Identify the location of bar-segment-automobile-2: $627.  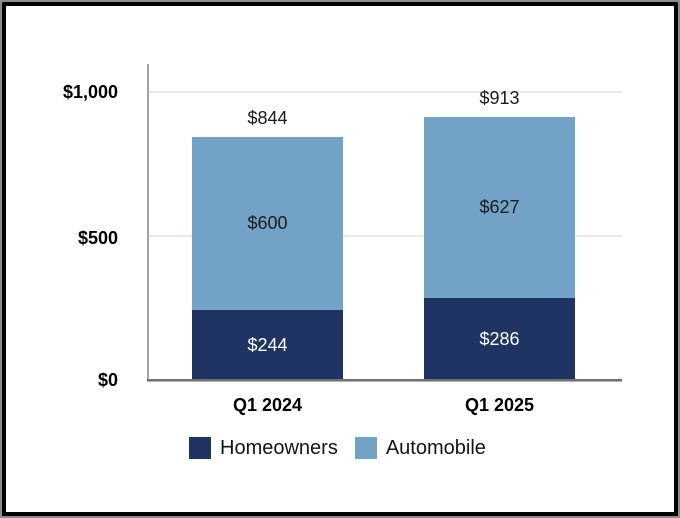
(499, 207).